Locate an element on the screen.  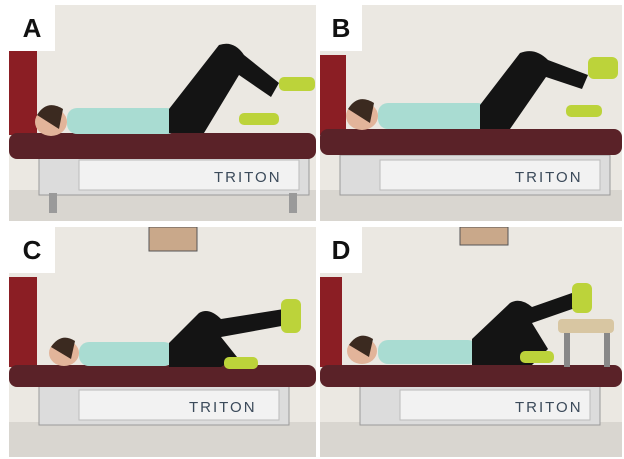
panel-label: D is located at coordinates (341, 250).